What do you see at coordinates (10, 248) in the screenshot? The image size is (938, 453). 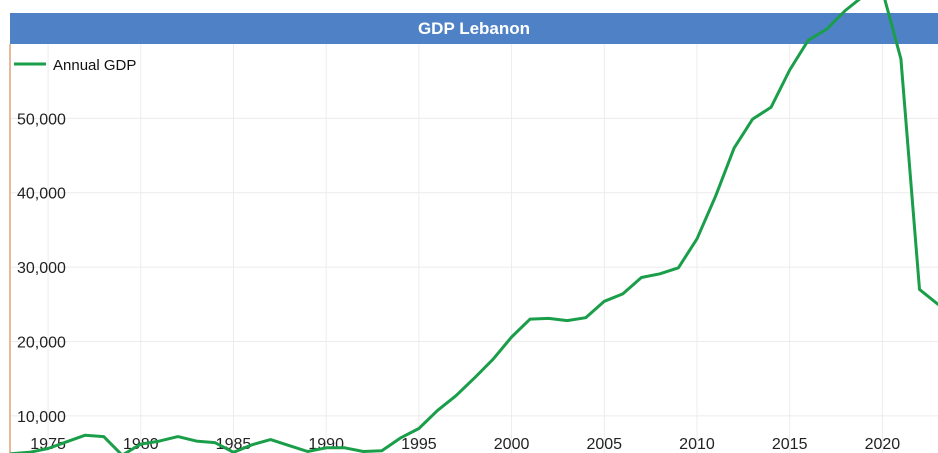 I see `left-axis-rule` at bounding box center [10, 248].